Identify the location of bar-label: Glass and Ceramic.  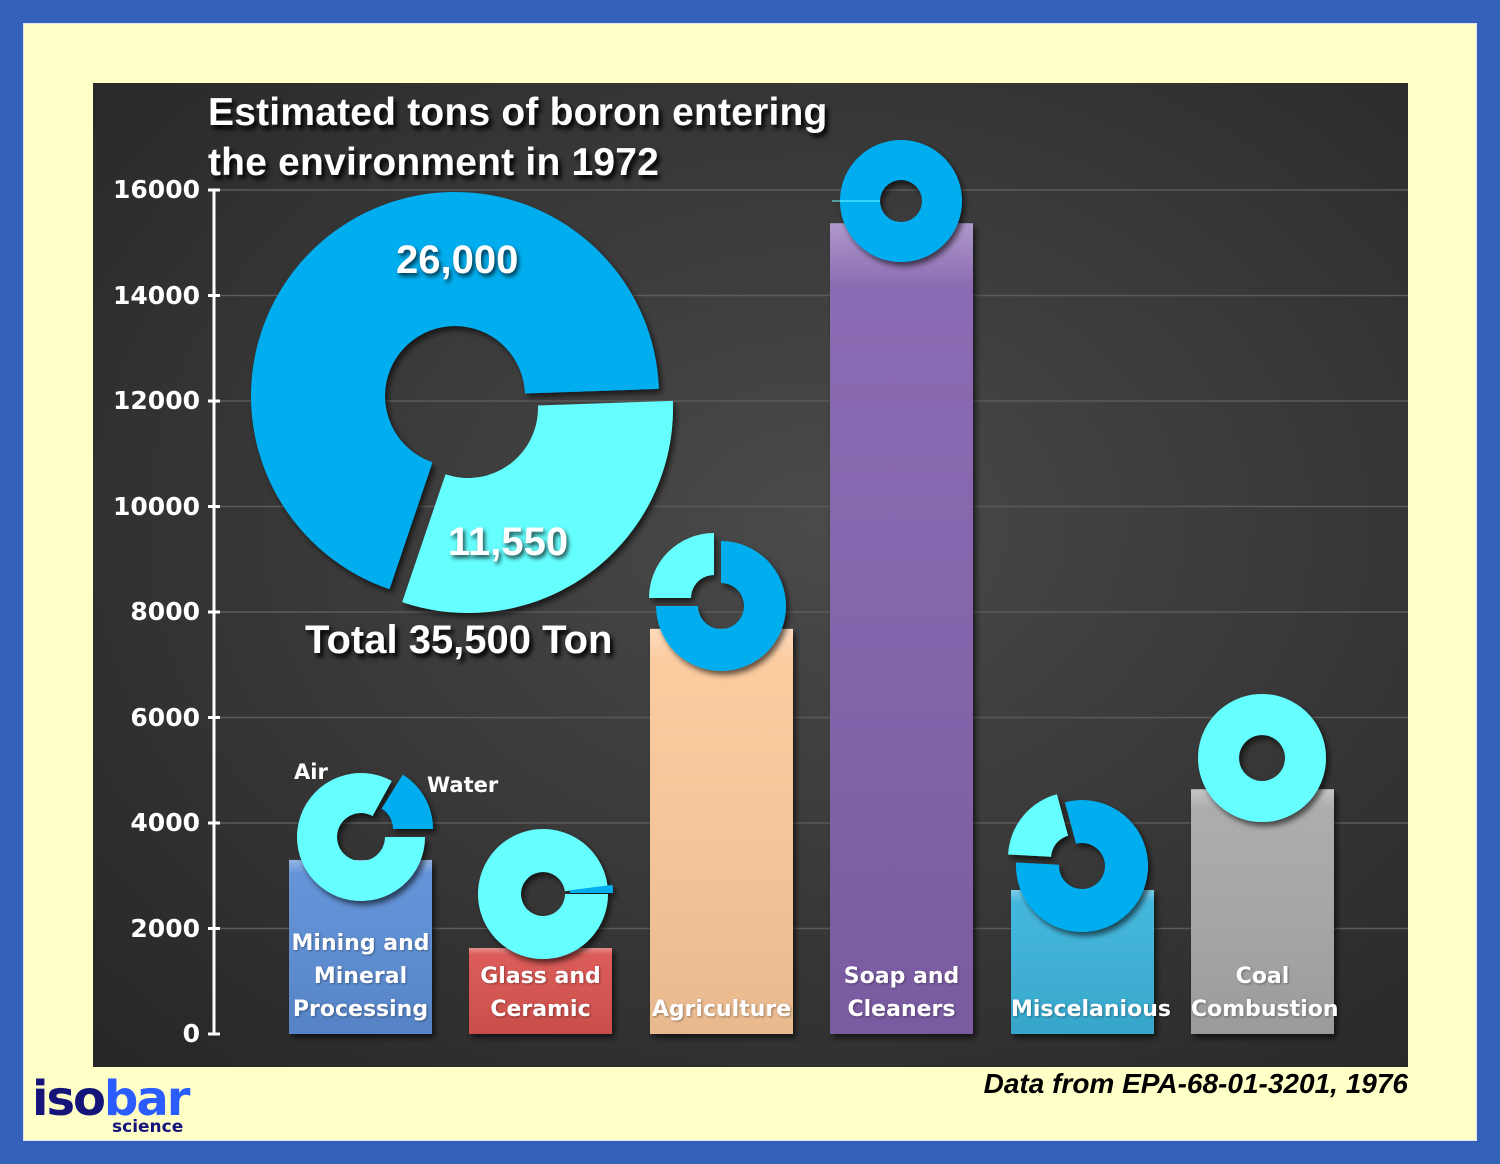
(540, 993).